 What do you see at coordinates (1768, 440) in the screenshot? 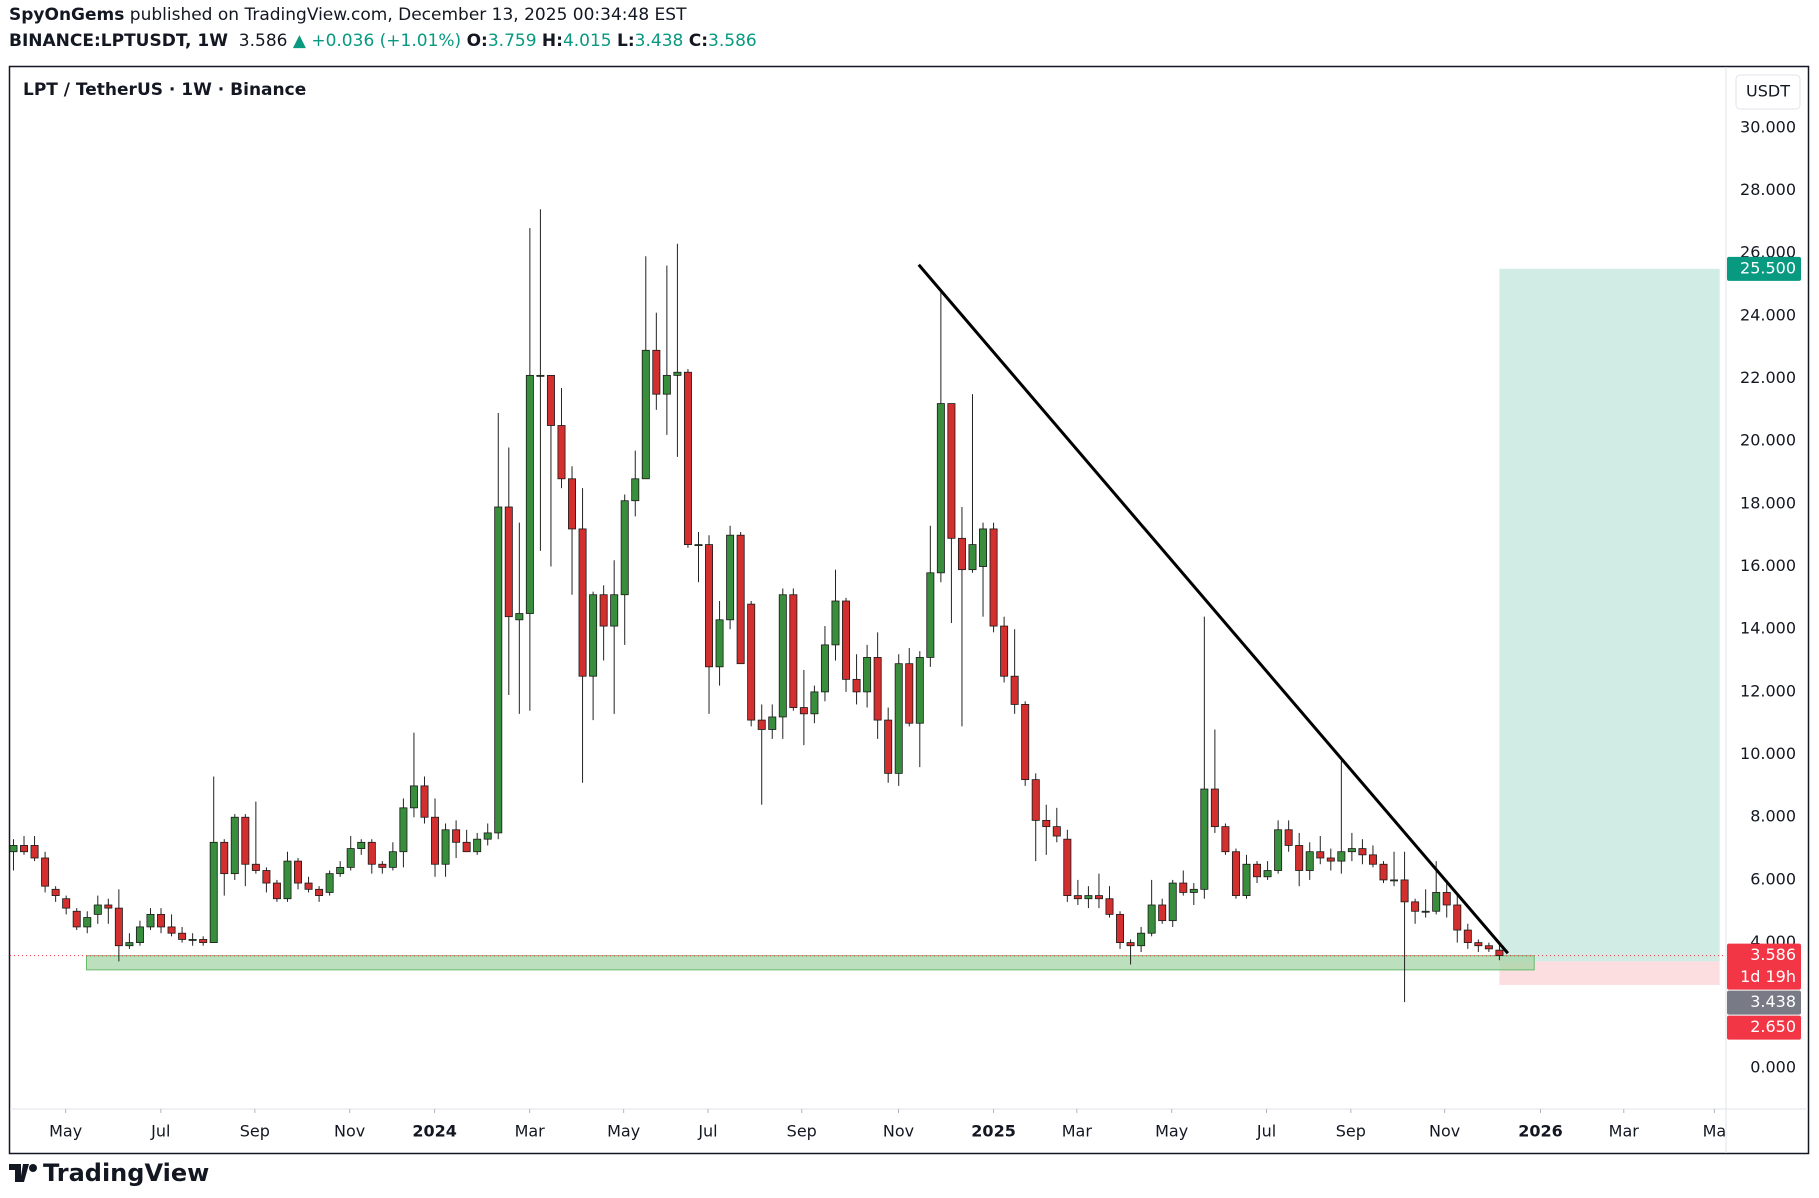
I see `y-tick-label: 20.000` at bounding box center [1768, 440].